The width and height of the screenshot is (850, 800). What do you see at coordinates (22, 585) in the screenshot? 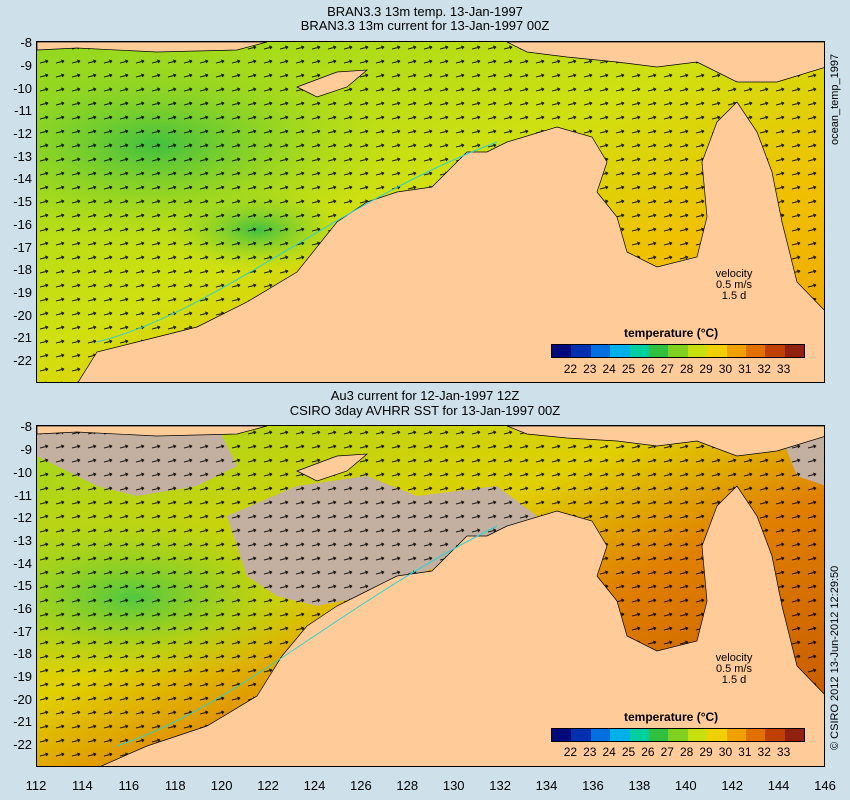
I see `y-tick-label: -15` at bounding box center [22, 585].